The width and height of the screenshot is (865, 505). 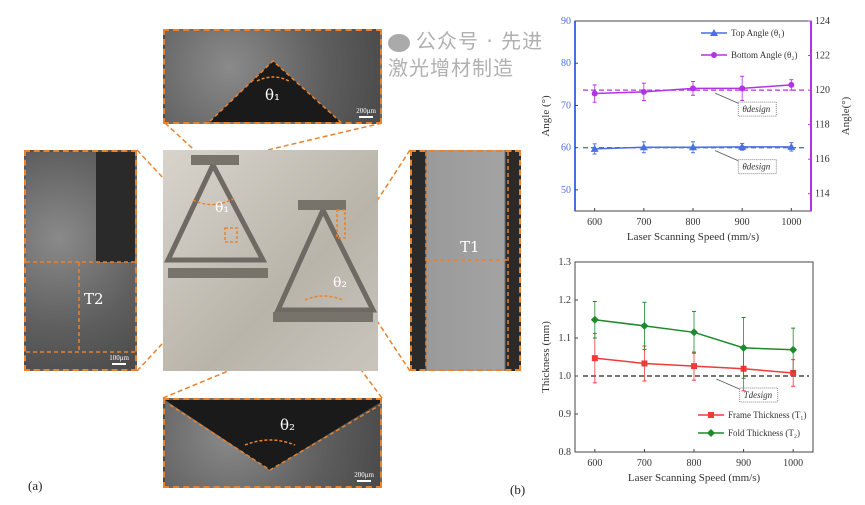 I want to click on y-tick-label: 1.3, so click(x=565, y=262).